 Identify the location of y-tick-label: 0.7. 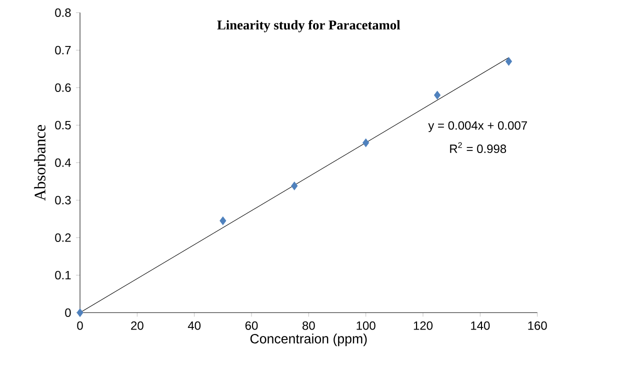
(63, 50).